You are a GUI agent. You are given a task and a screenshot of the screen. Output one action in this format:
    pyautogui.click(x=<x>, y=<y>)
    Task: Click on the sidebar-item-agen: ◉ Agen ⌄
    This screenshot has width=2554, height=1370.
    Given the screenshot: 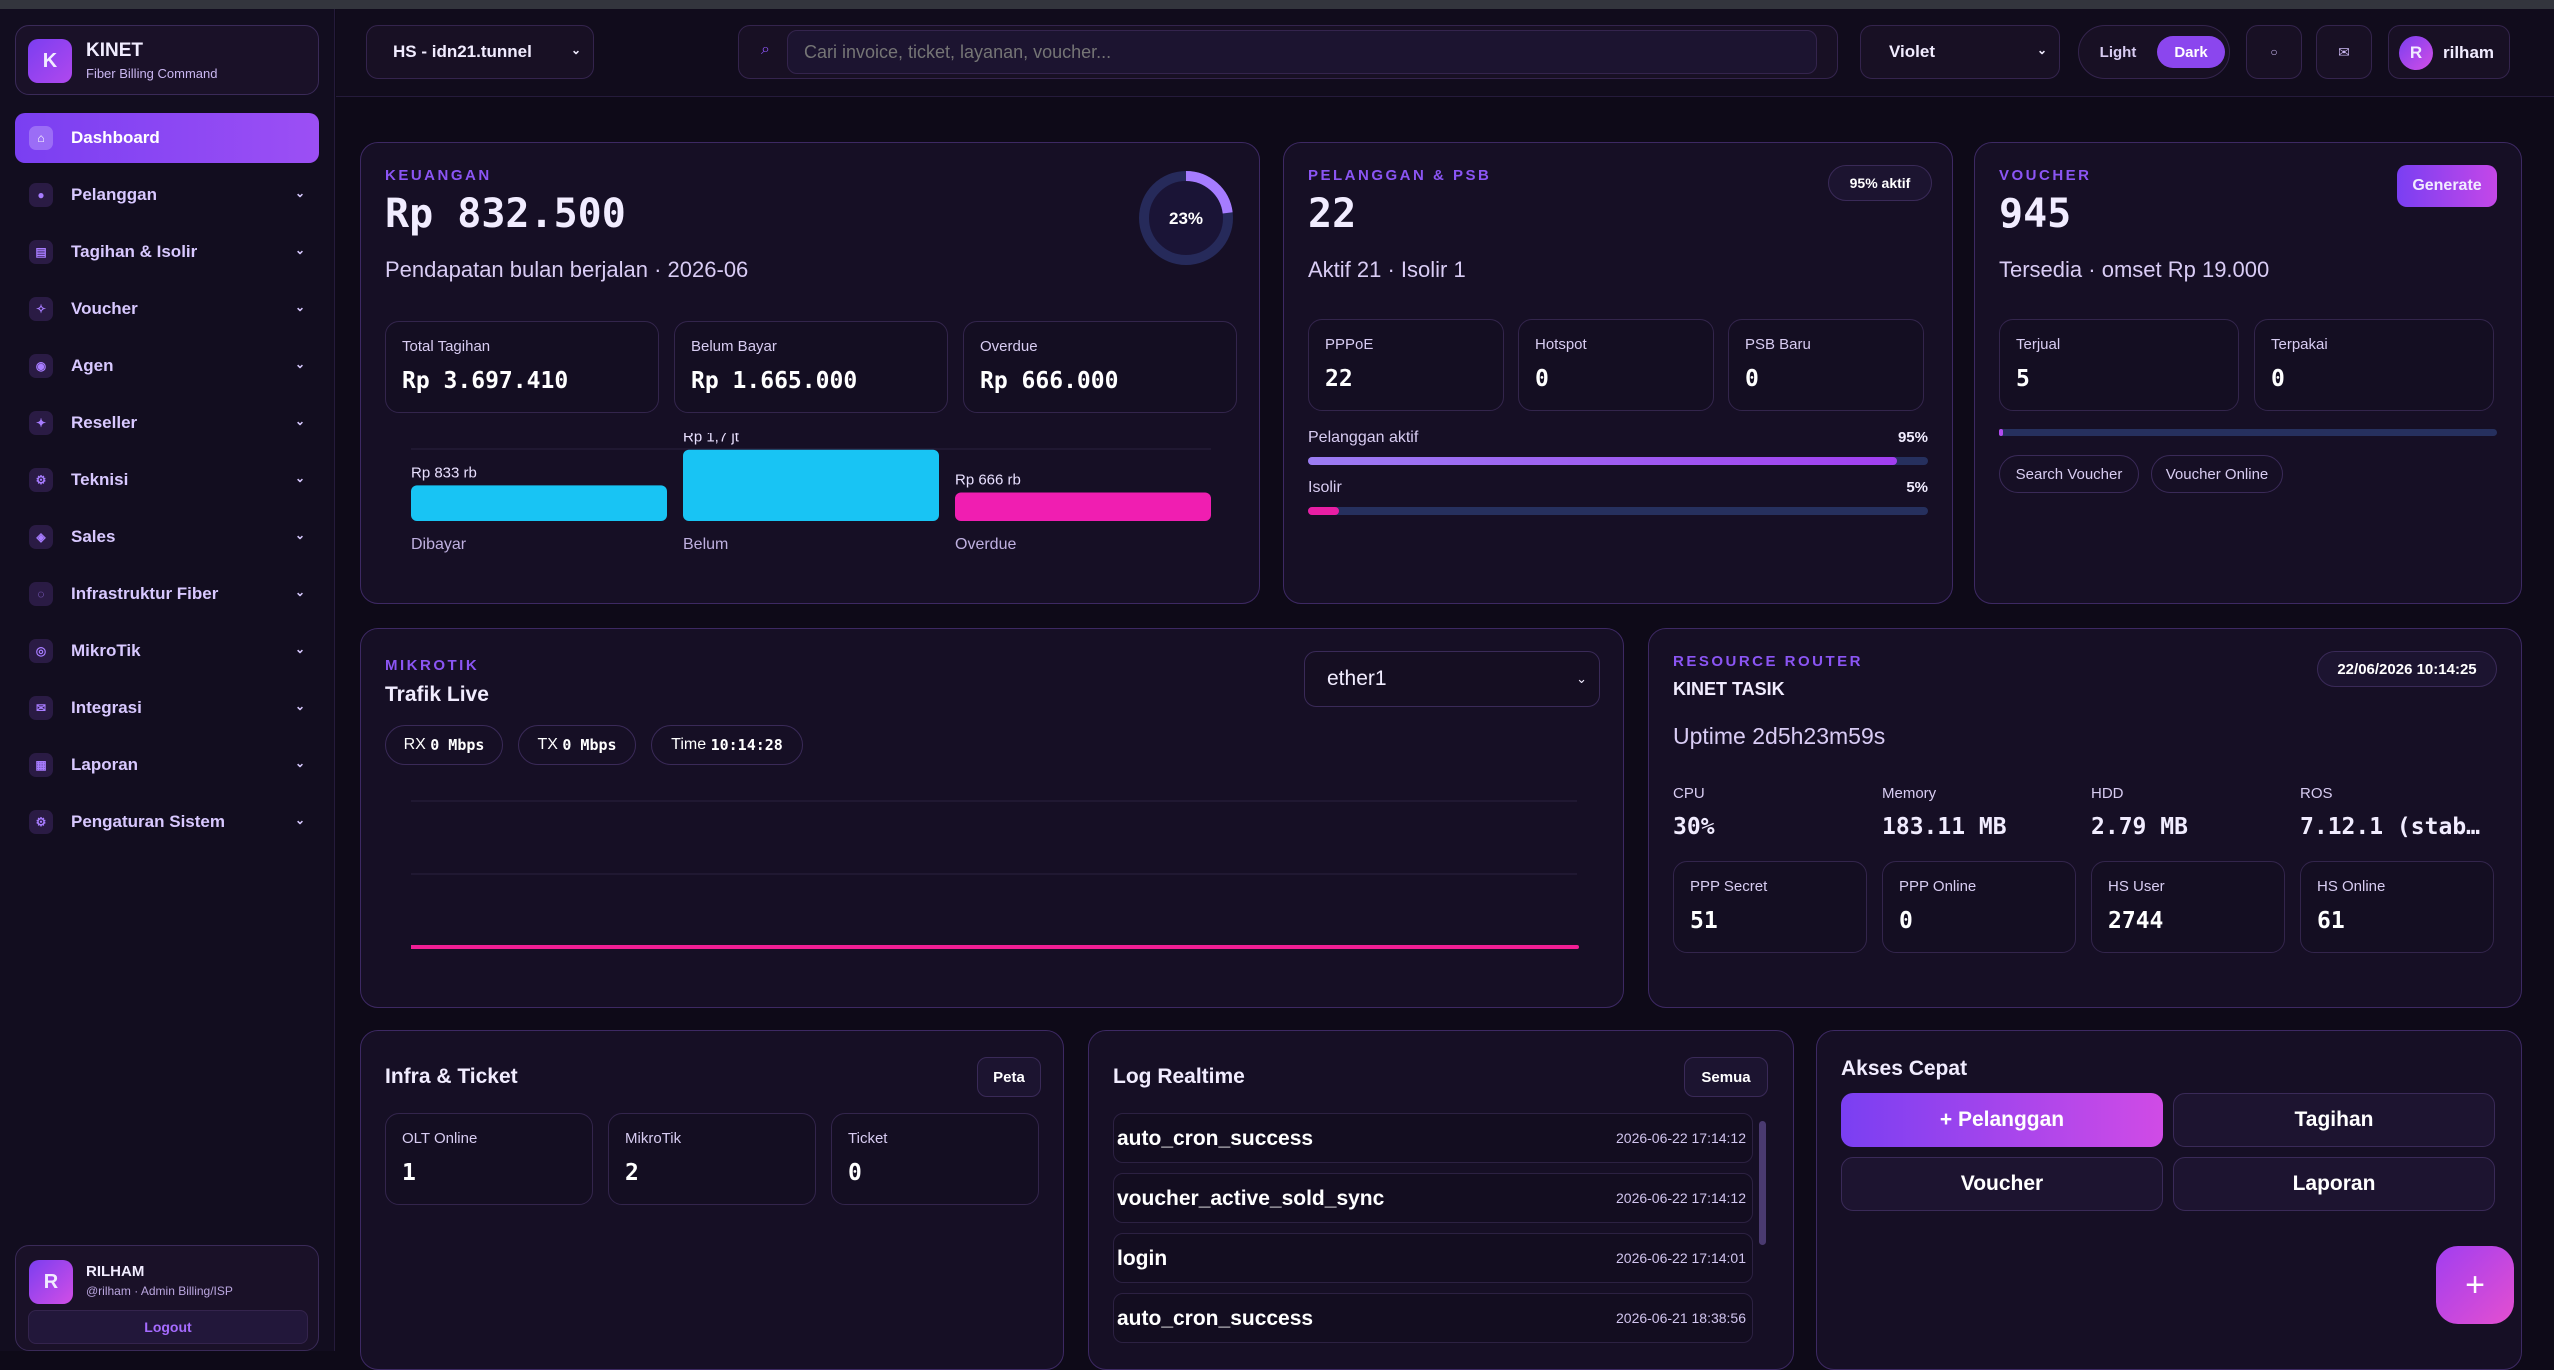 What is the action you would take?
    pyautogui.click(x=167, y=366)
    